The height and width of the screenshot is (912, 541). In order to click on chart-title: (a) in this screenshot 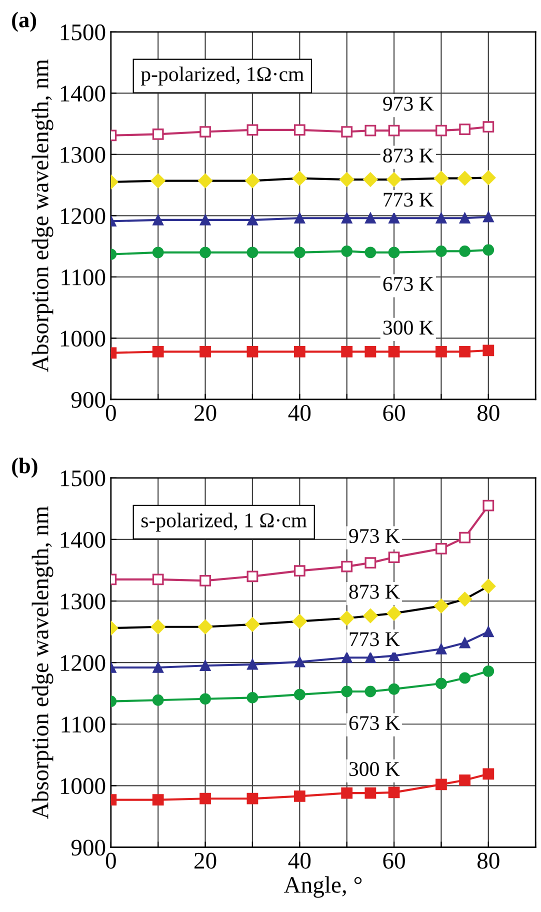, I will do `click(24, 22)`.